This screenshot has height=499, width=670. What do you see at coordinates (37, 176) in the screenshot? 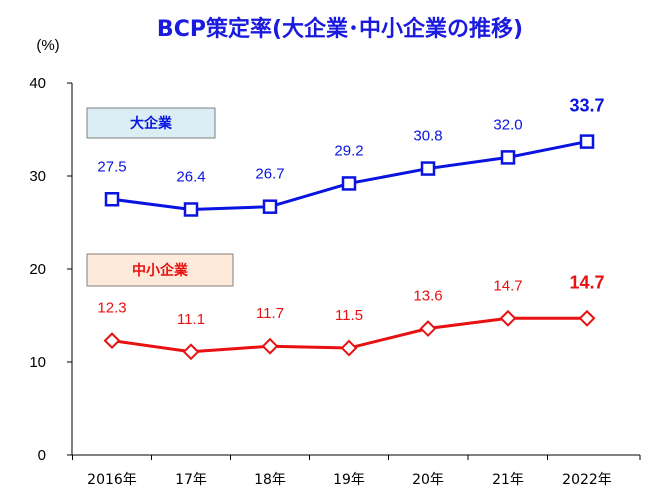
I see `y-tick-label: 30` at bounding box center [37, 176].